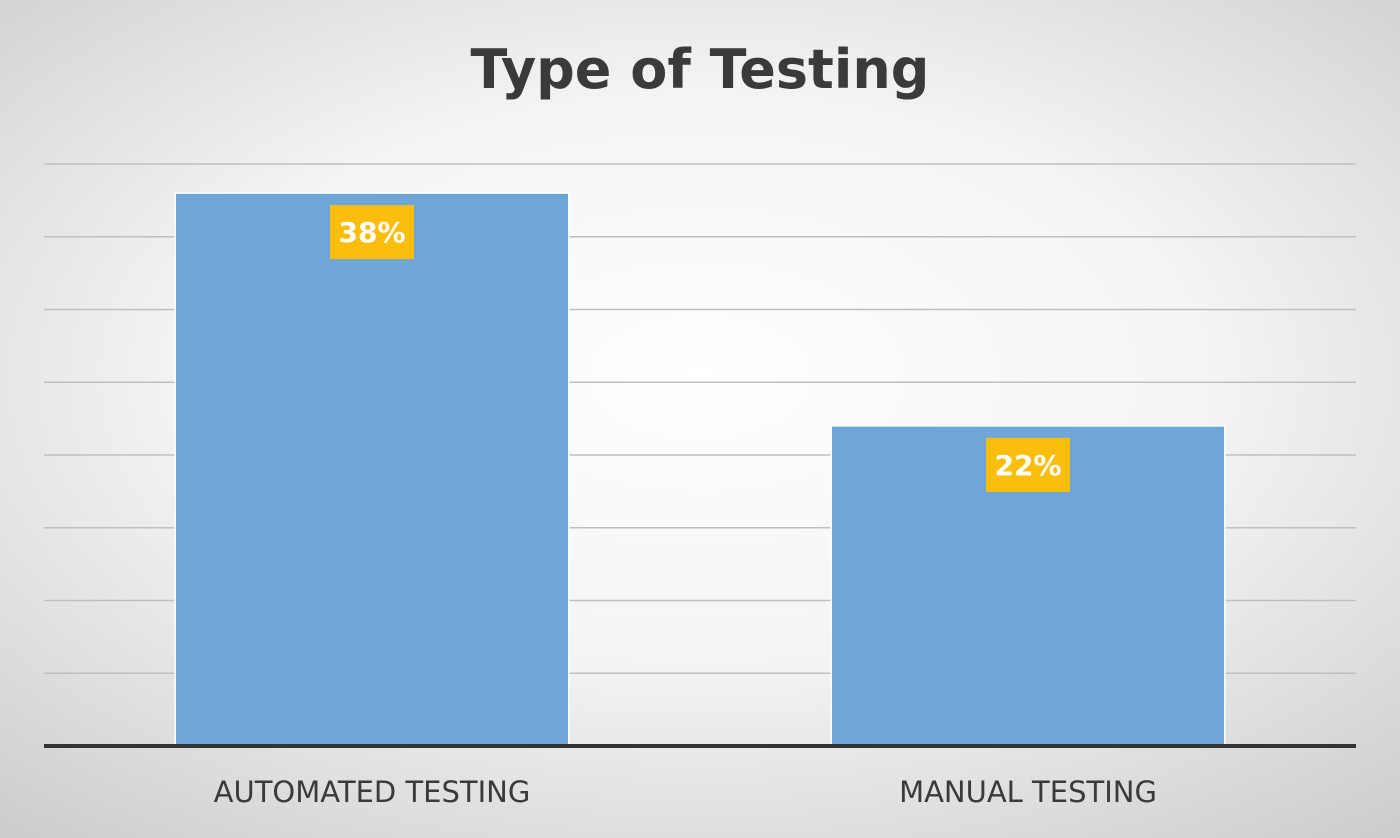  What do you see at coordinates (685, 792) in the screenshot?
I see `category-labels: AUTOMATED TESTING MANUAL TESTING` at bounding box center [685, 792].